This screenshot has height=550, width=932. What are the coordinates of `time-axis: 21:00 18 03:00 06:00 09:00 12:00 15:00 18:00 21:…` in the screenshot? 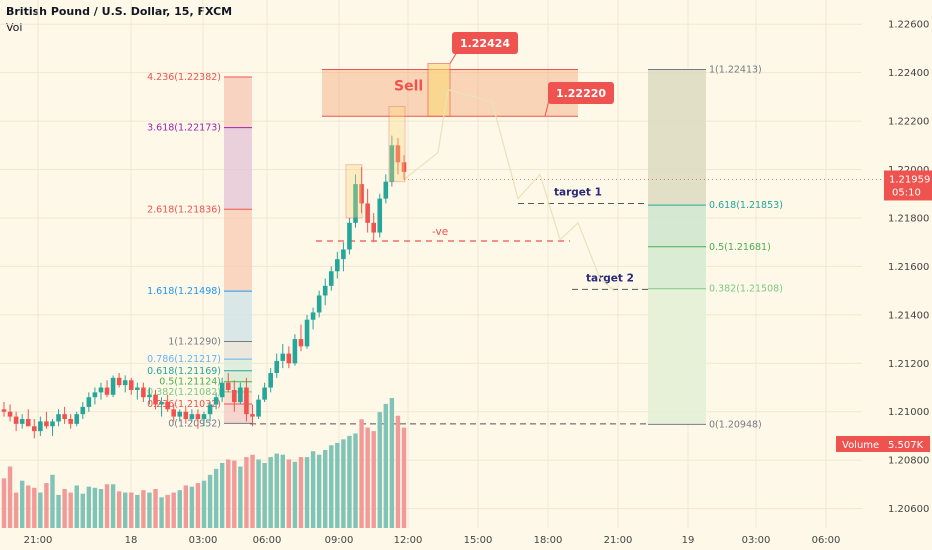 It's located at (432, 540).